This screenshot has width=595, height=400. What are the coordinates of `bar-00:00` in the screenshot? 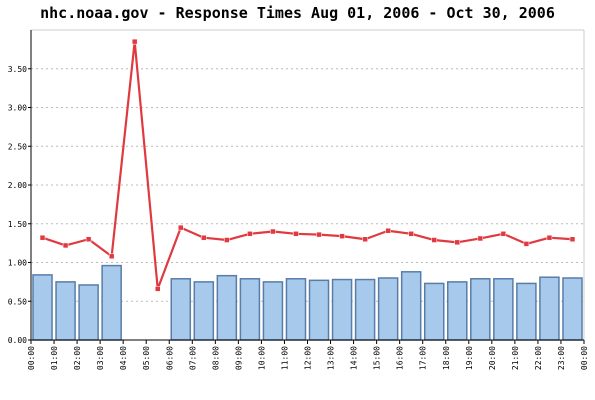 It's located at (42, 307).